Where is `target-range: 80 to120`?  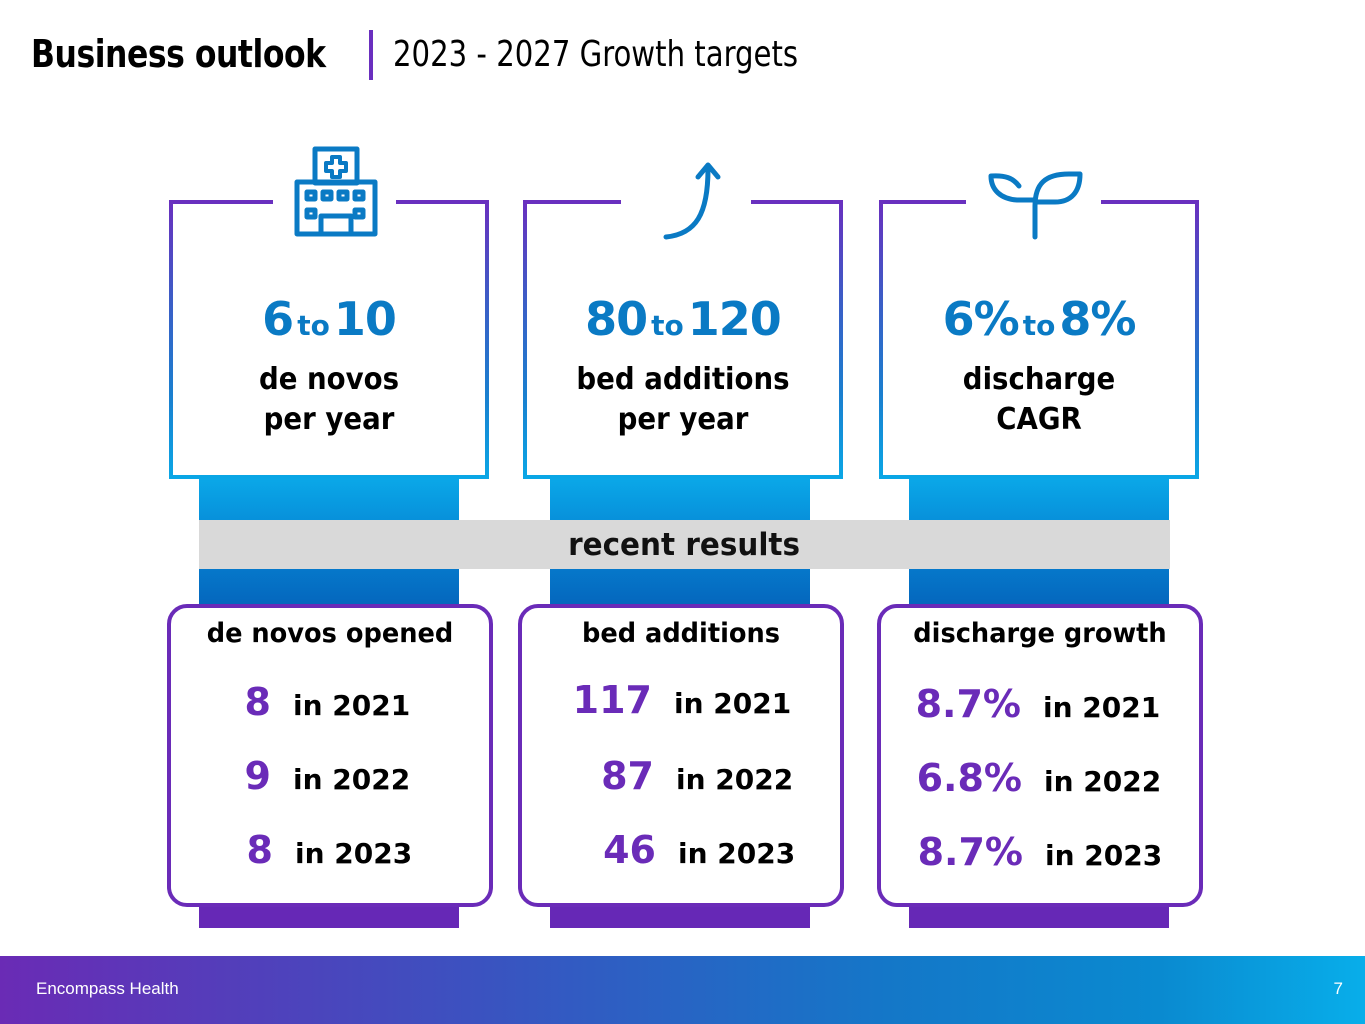
target-range: 80 to120 is located at coordinates (683, 319).